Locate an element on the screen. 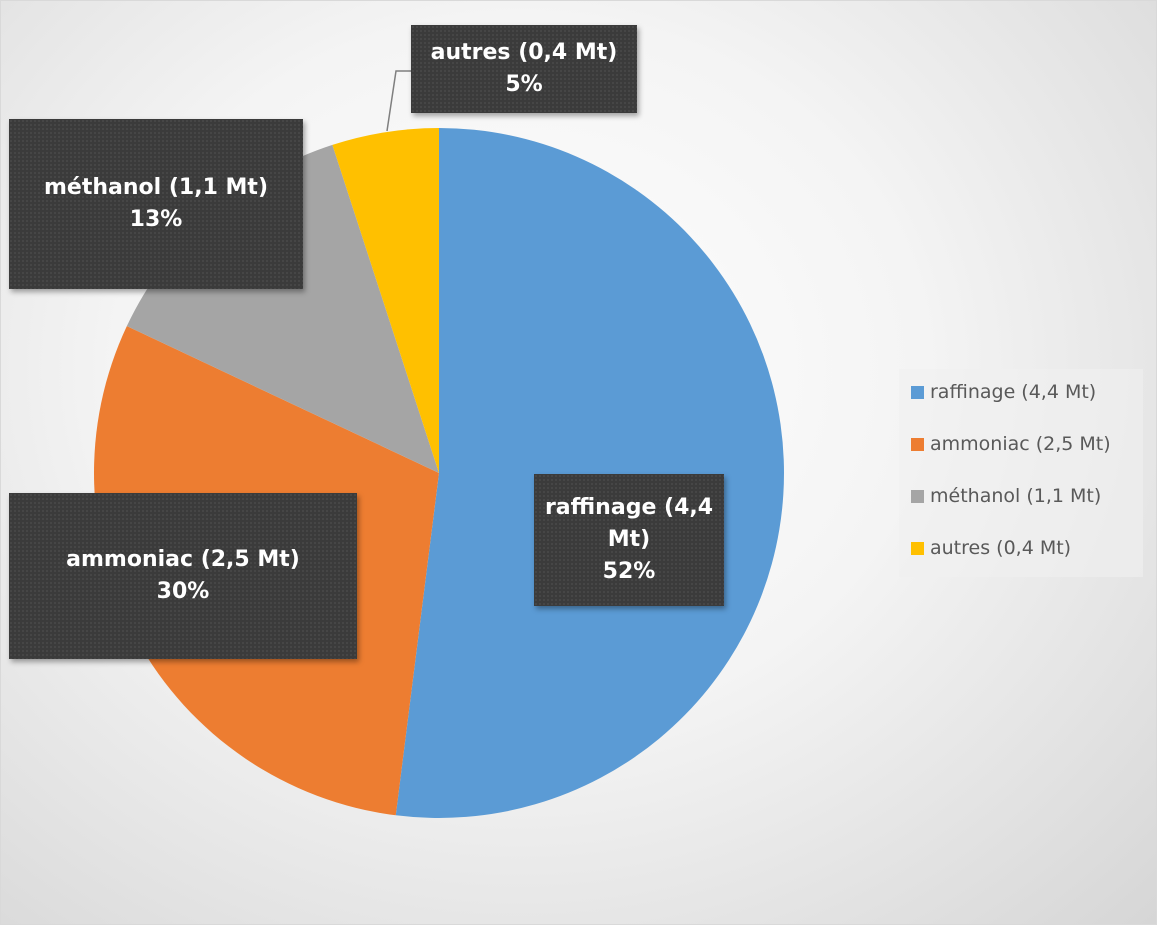  data-label: ammoniac (2,5 Mt) 30% is located at coordinates (183, 576).